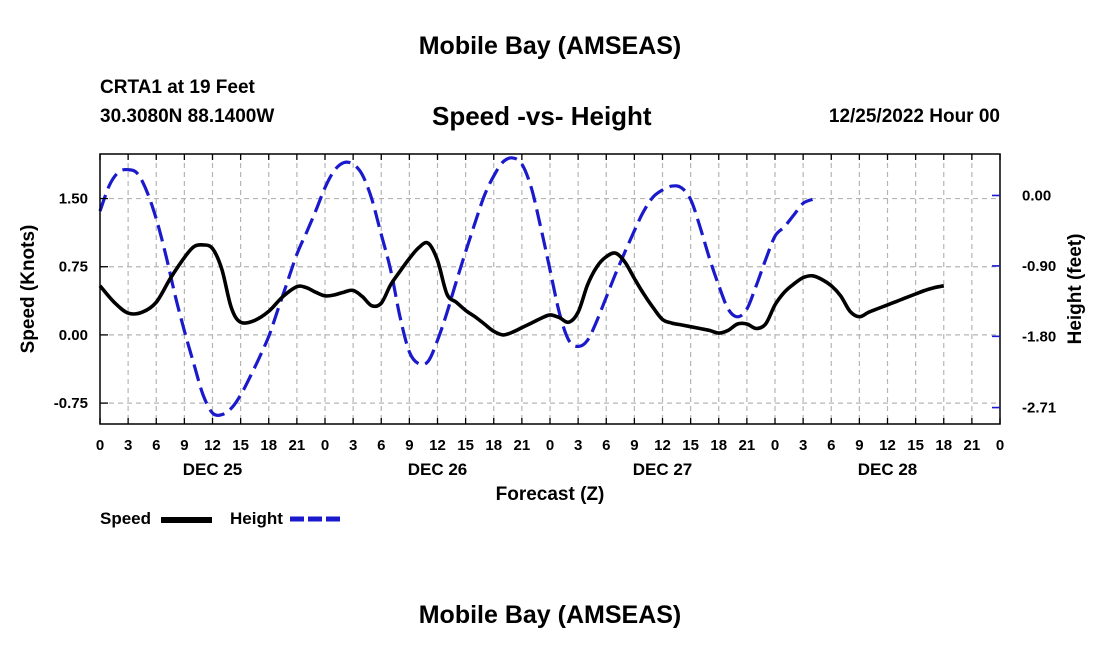 The width and height of the screenshot is (1100, 650). I want to click on x-axis-label: Forecast (Z), so click(550, 494).